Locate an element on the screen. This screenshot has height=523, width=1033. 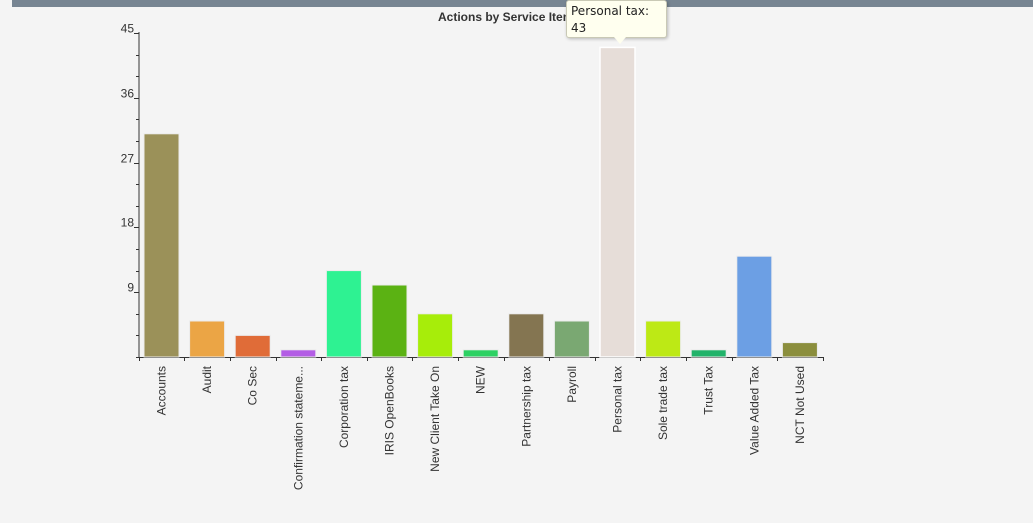
y-tick-label: 18 is located at coordinates (128, 223).